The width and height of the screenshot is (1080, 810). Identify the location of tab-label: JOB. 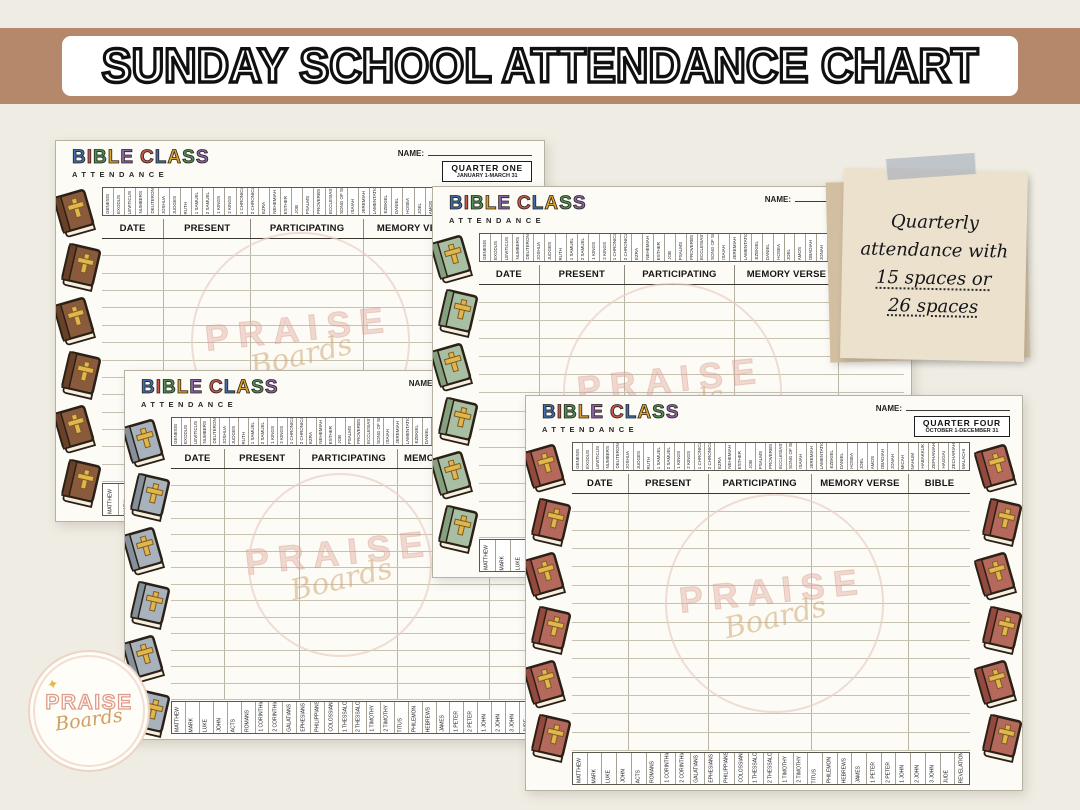
(669, 255).